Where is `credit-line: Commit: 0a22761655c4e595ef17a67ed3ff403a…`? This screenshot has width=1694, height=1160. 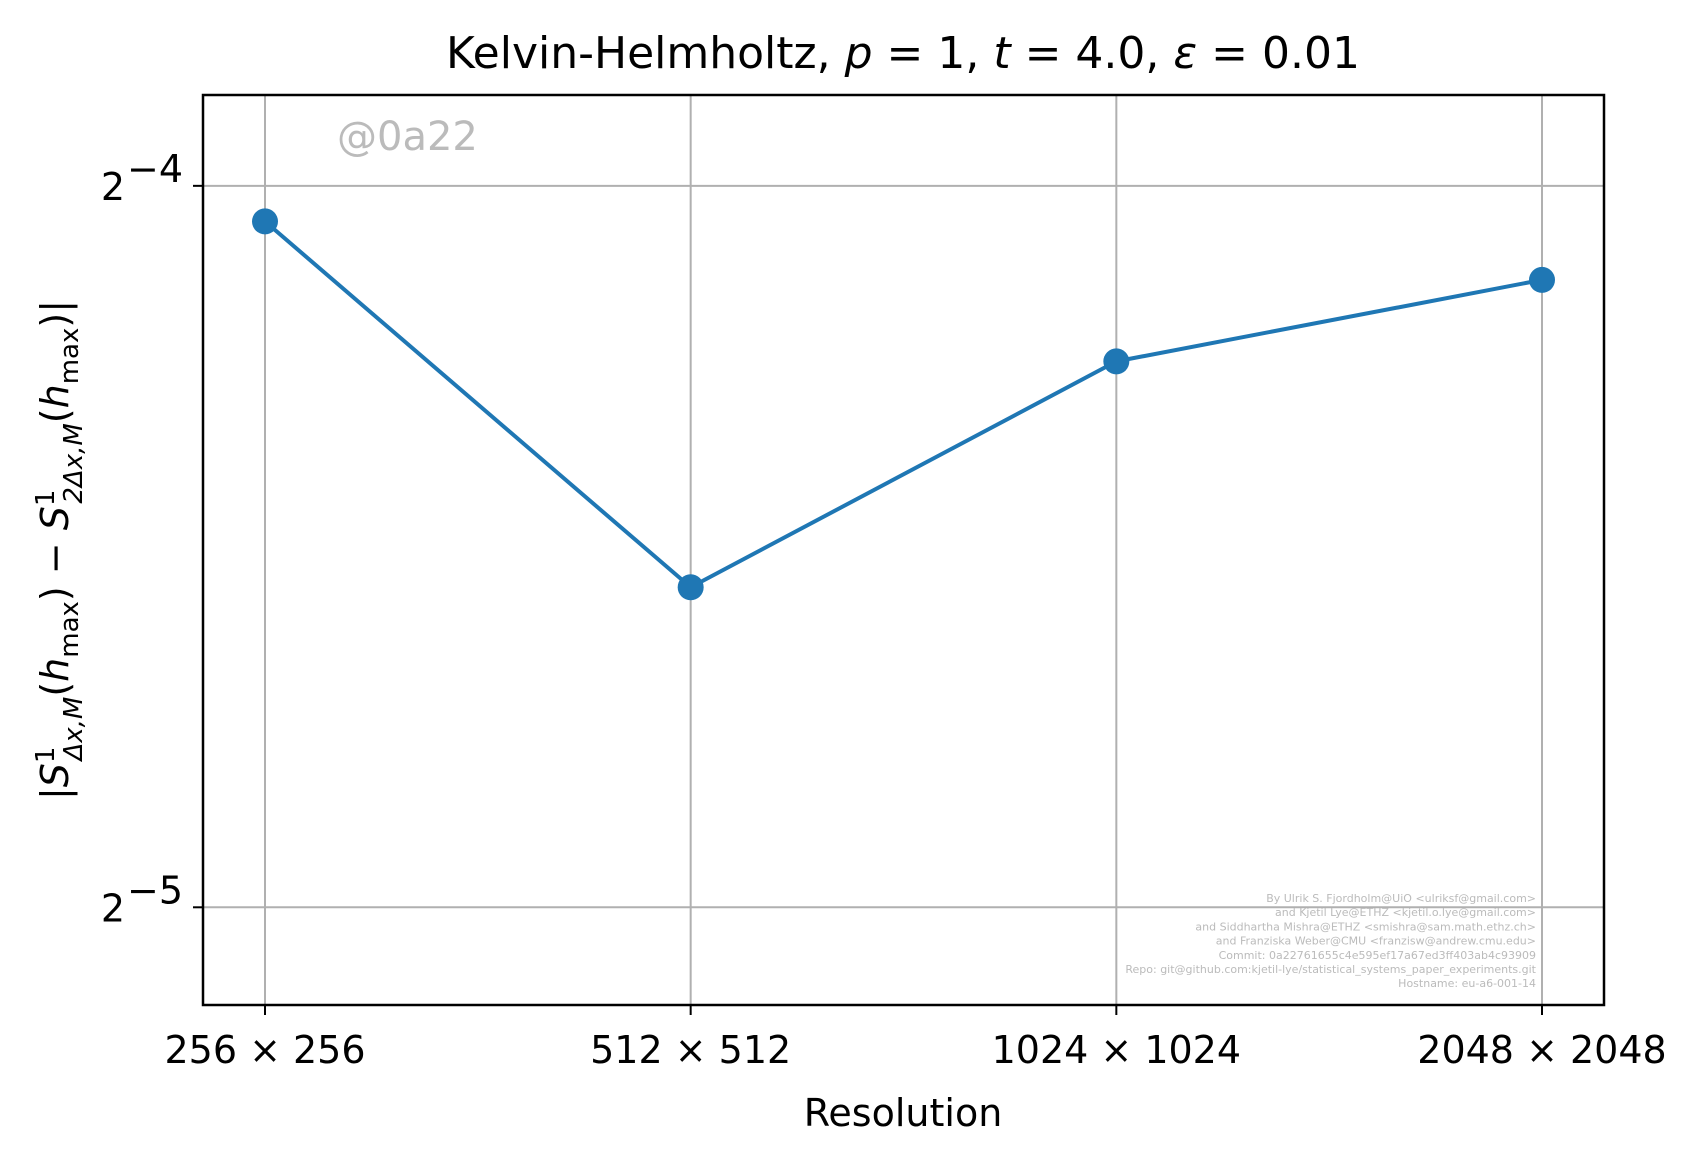 credit-line: Commit: 0a22761655c4e595ef17a67ed3ff403a… is located at coordinates (1377, 955).